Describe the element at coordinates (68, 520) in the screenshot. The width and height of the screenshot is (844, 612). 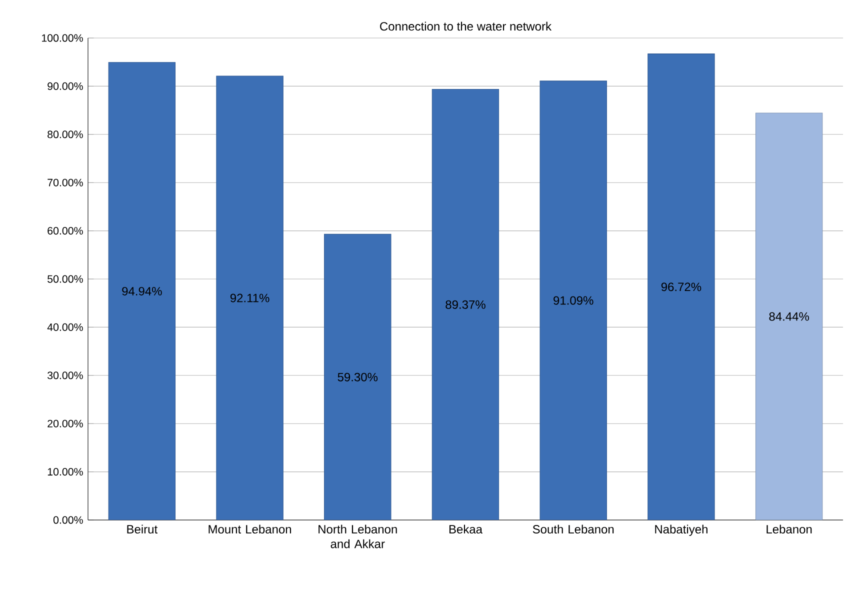
I see `y-tick-label: 0.00%` at that location.